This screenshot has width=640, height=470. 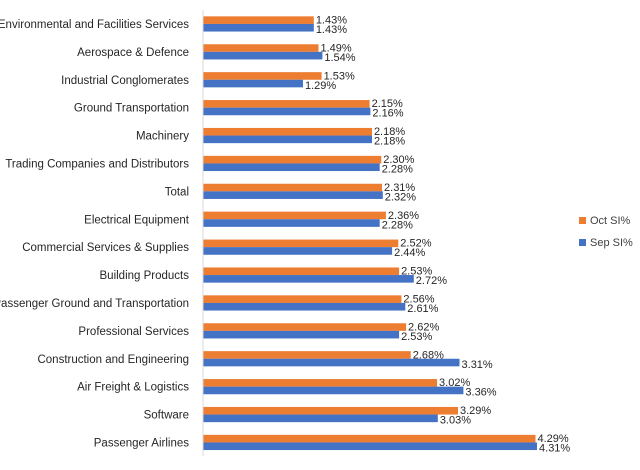 I want to click on data-label-oct-si-professional-services: 2.62%, so click(x=423, y=327).